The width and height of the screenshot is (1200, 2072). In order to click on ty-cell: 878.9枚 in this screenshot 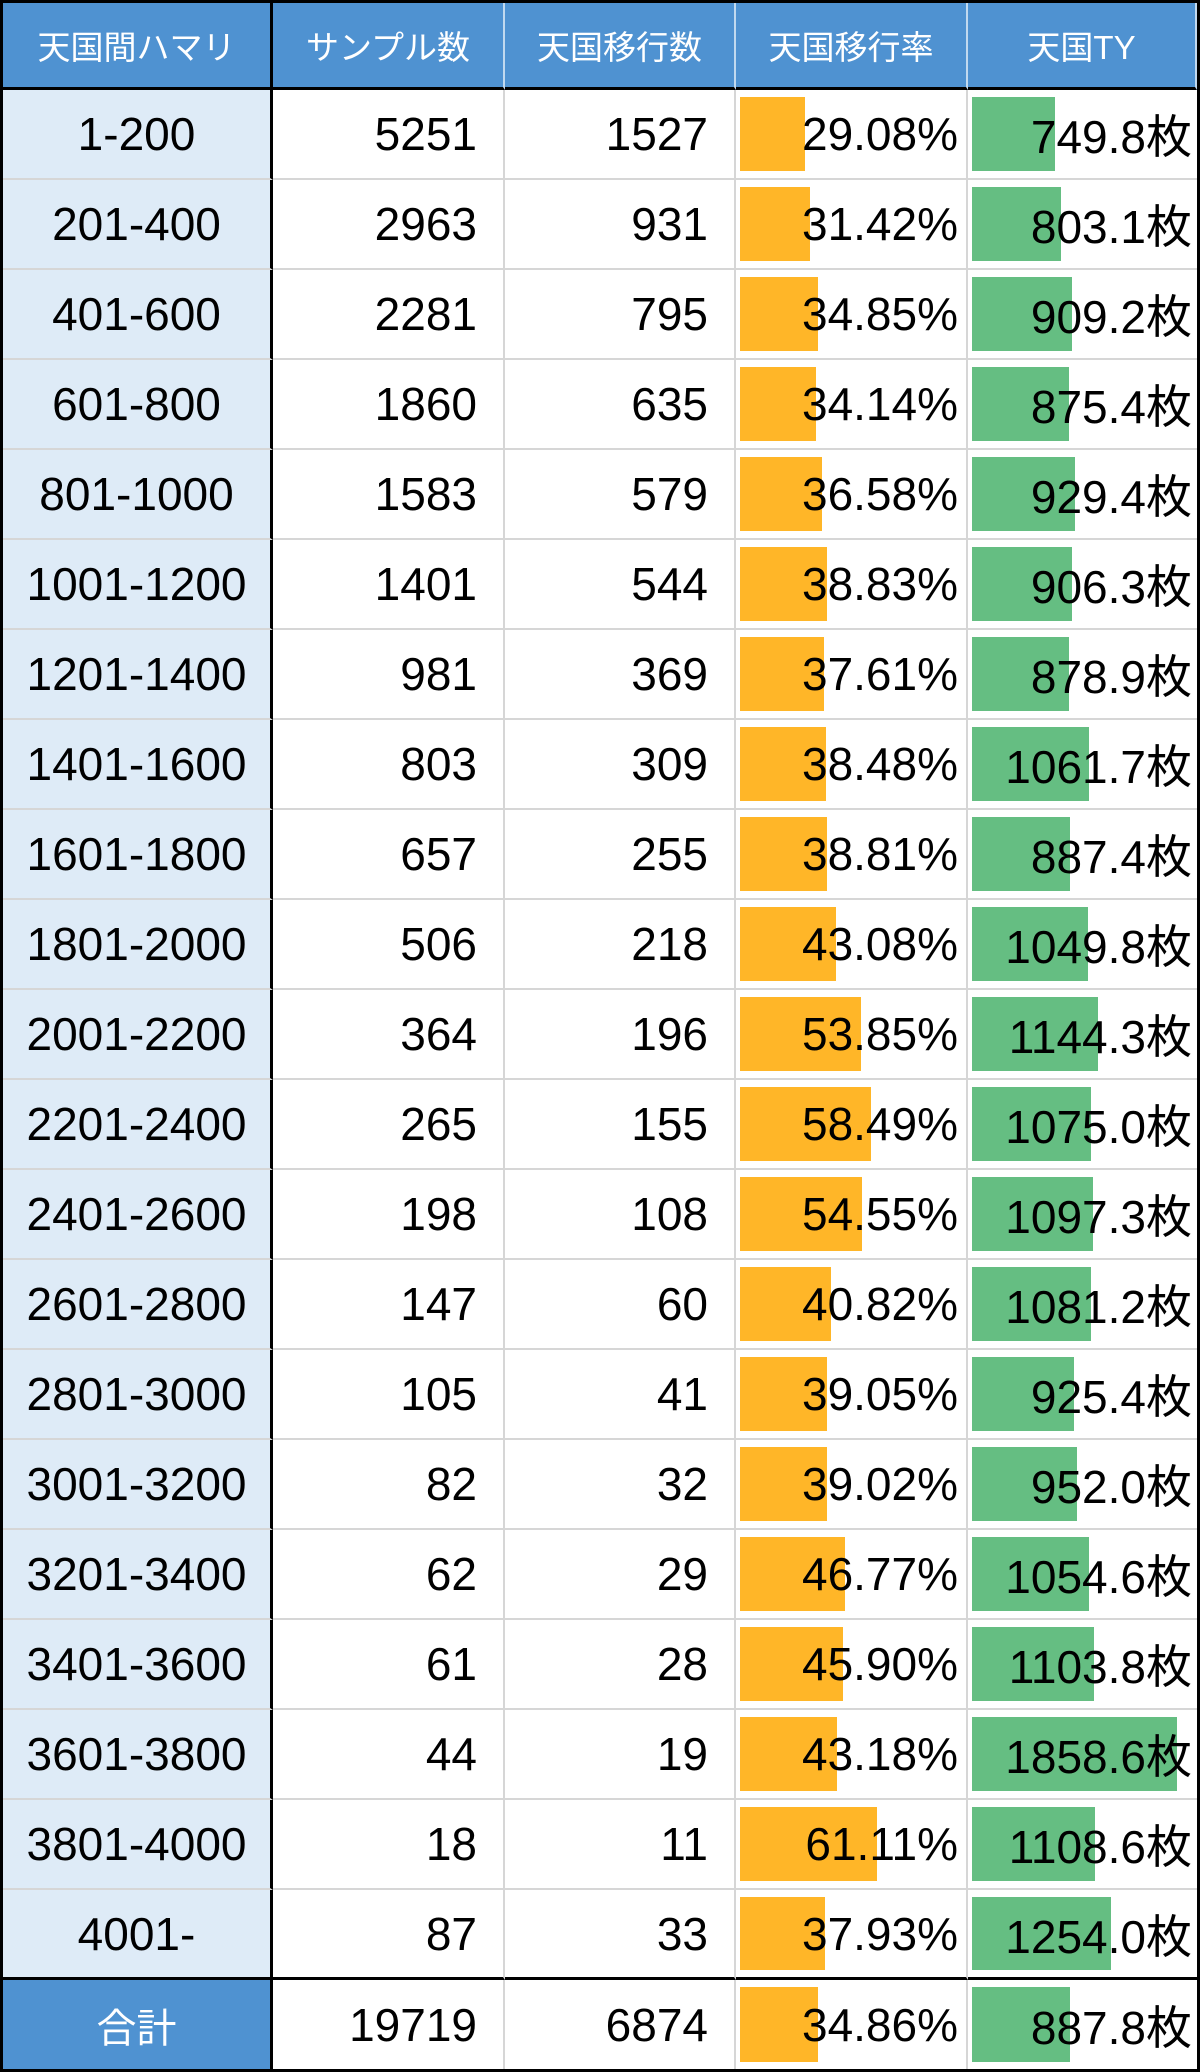, I will do `click(1082, 675)`.